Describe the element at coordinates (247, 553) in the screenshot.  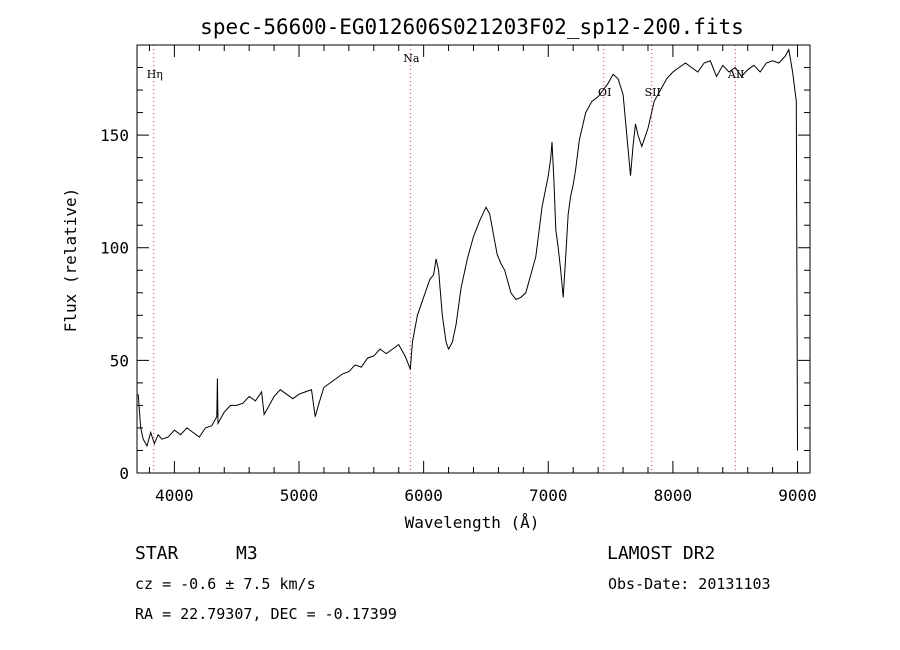
I see `object-subclass: M3` at that location.